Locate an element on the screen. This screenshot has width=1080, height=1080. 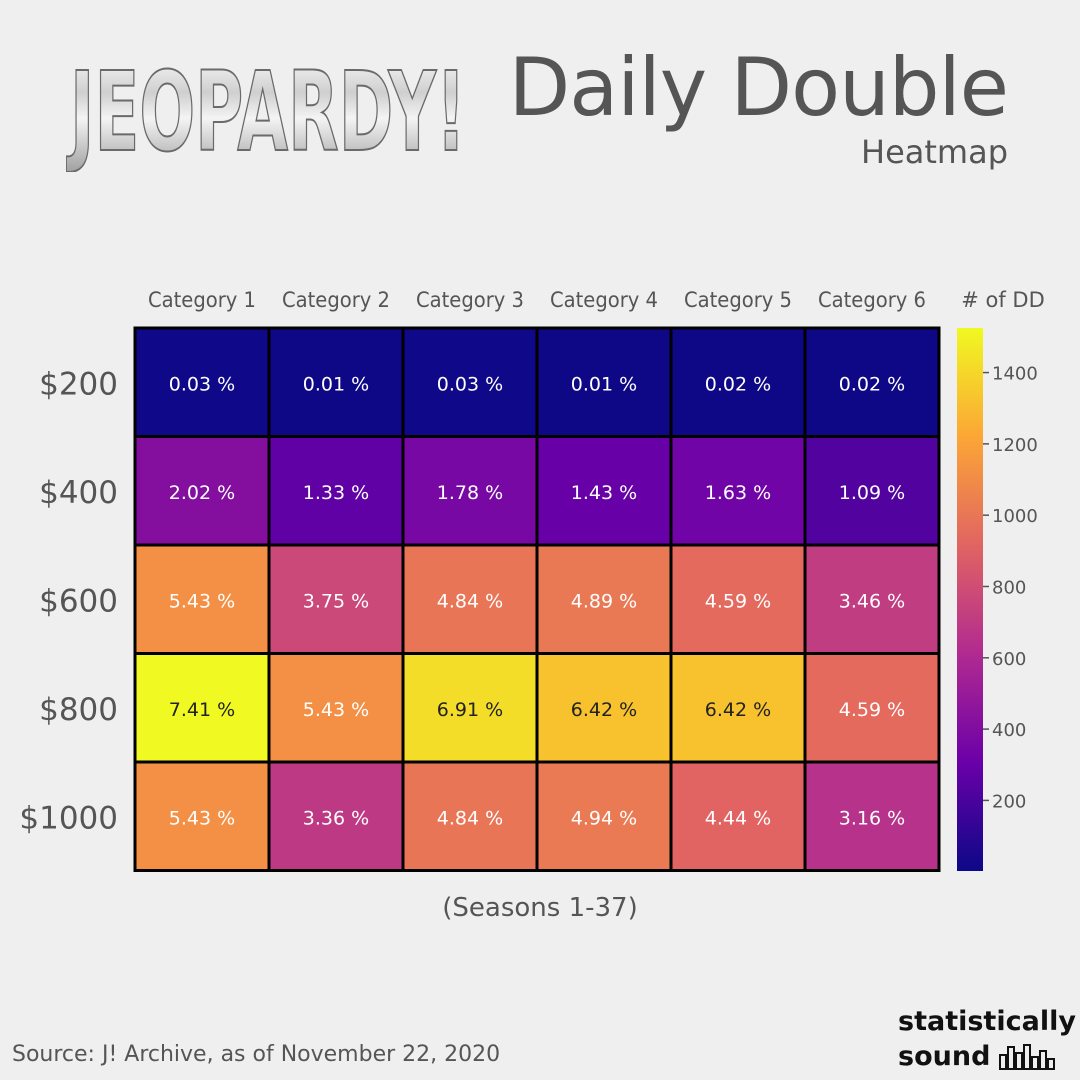
cell-value-label: 6.91 % is located at coordinates (470, 710).